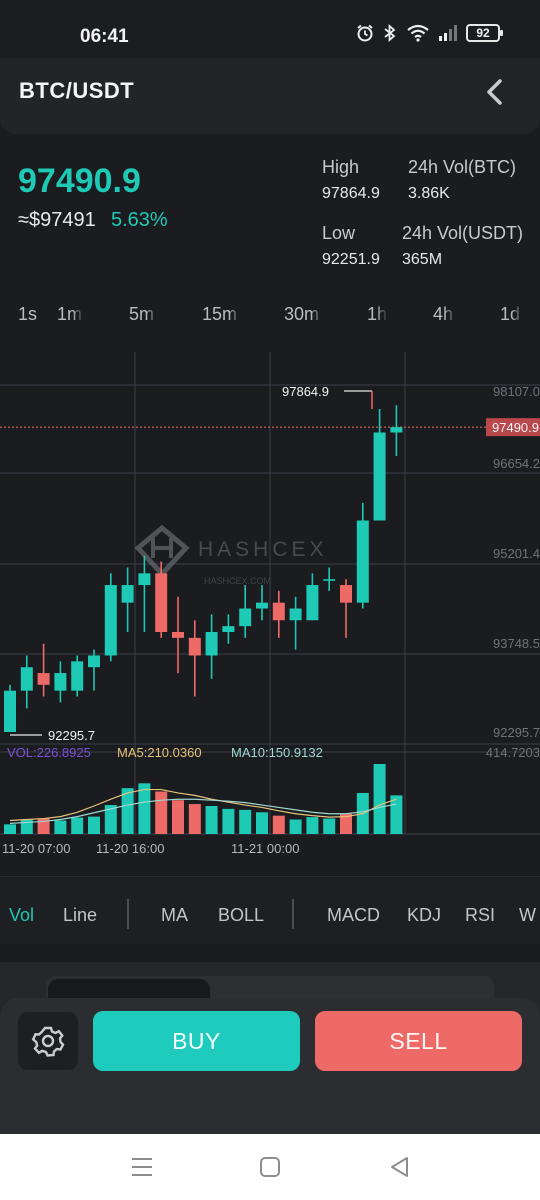 This screenshot has width=540, height=1200. I want to click on hashcex-watermark: HASHCEX HASHCEX.COM, so click(231, 555).